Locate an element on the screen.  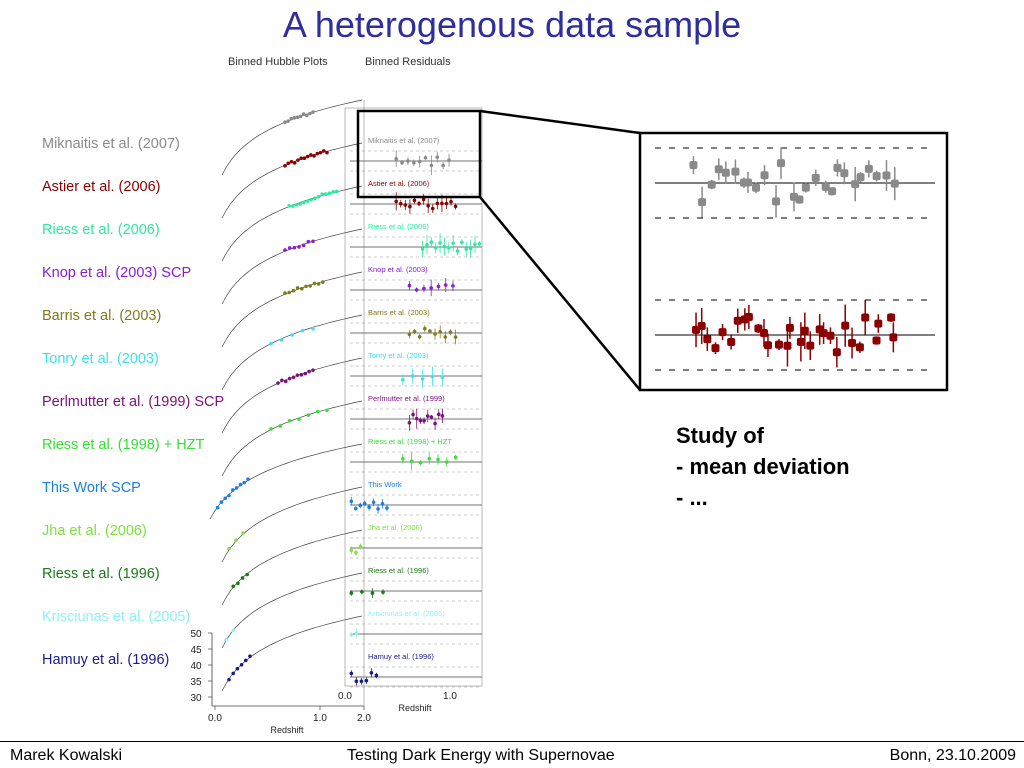
zoom-connector-bottom is located at coordinates (560, 293).